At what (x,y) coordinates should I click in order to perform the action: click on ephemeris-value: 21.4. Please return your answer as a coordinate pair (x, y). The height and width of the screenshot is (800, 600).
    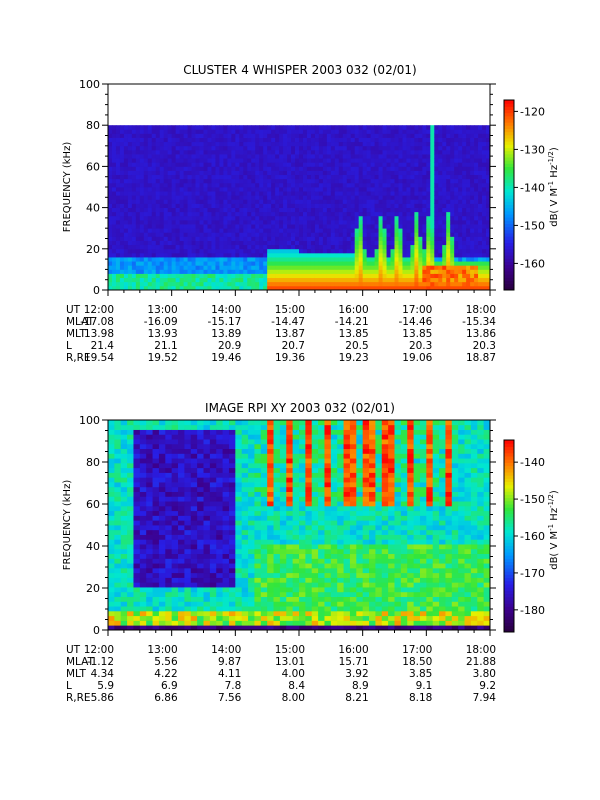
    Looking at the image, I should click on (103, 346).